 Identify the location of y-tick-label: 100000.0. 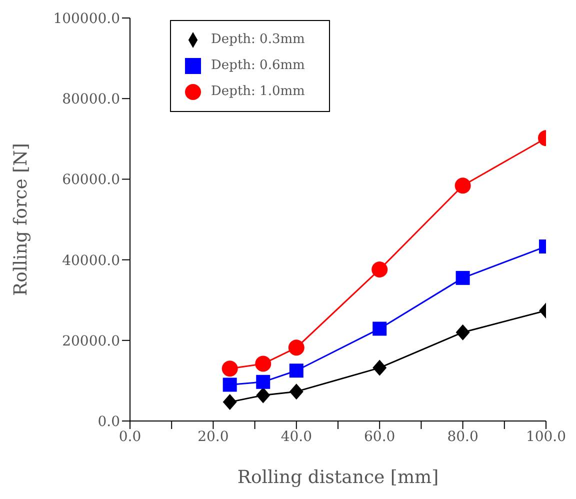
(86, 18).